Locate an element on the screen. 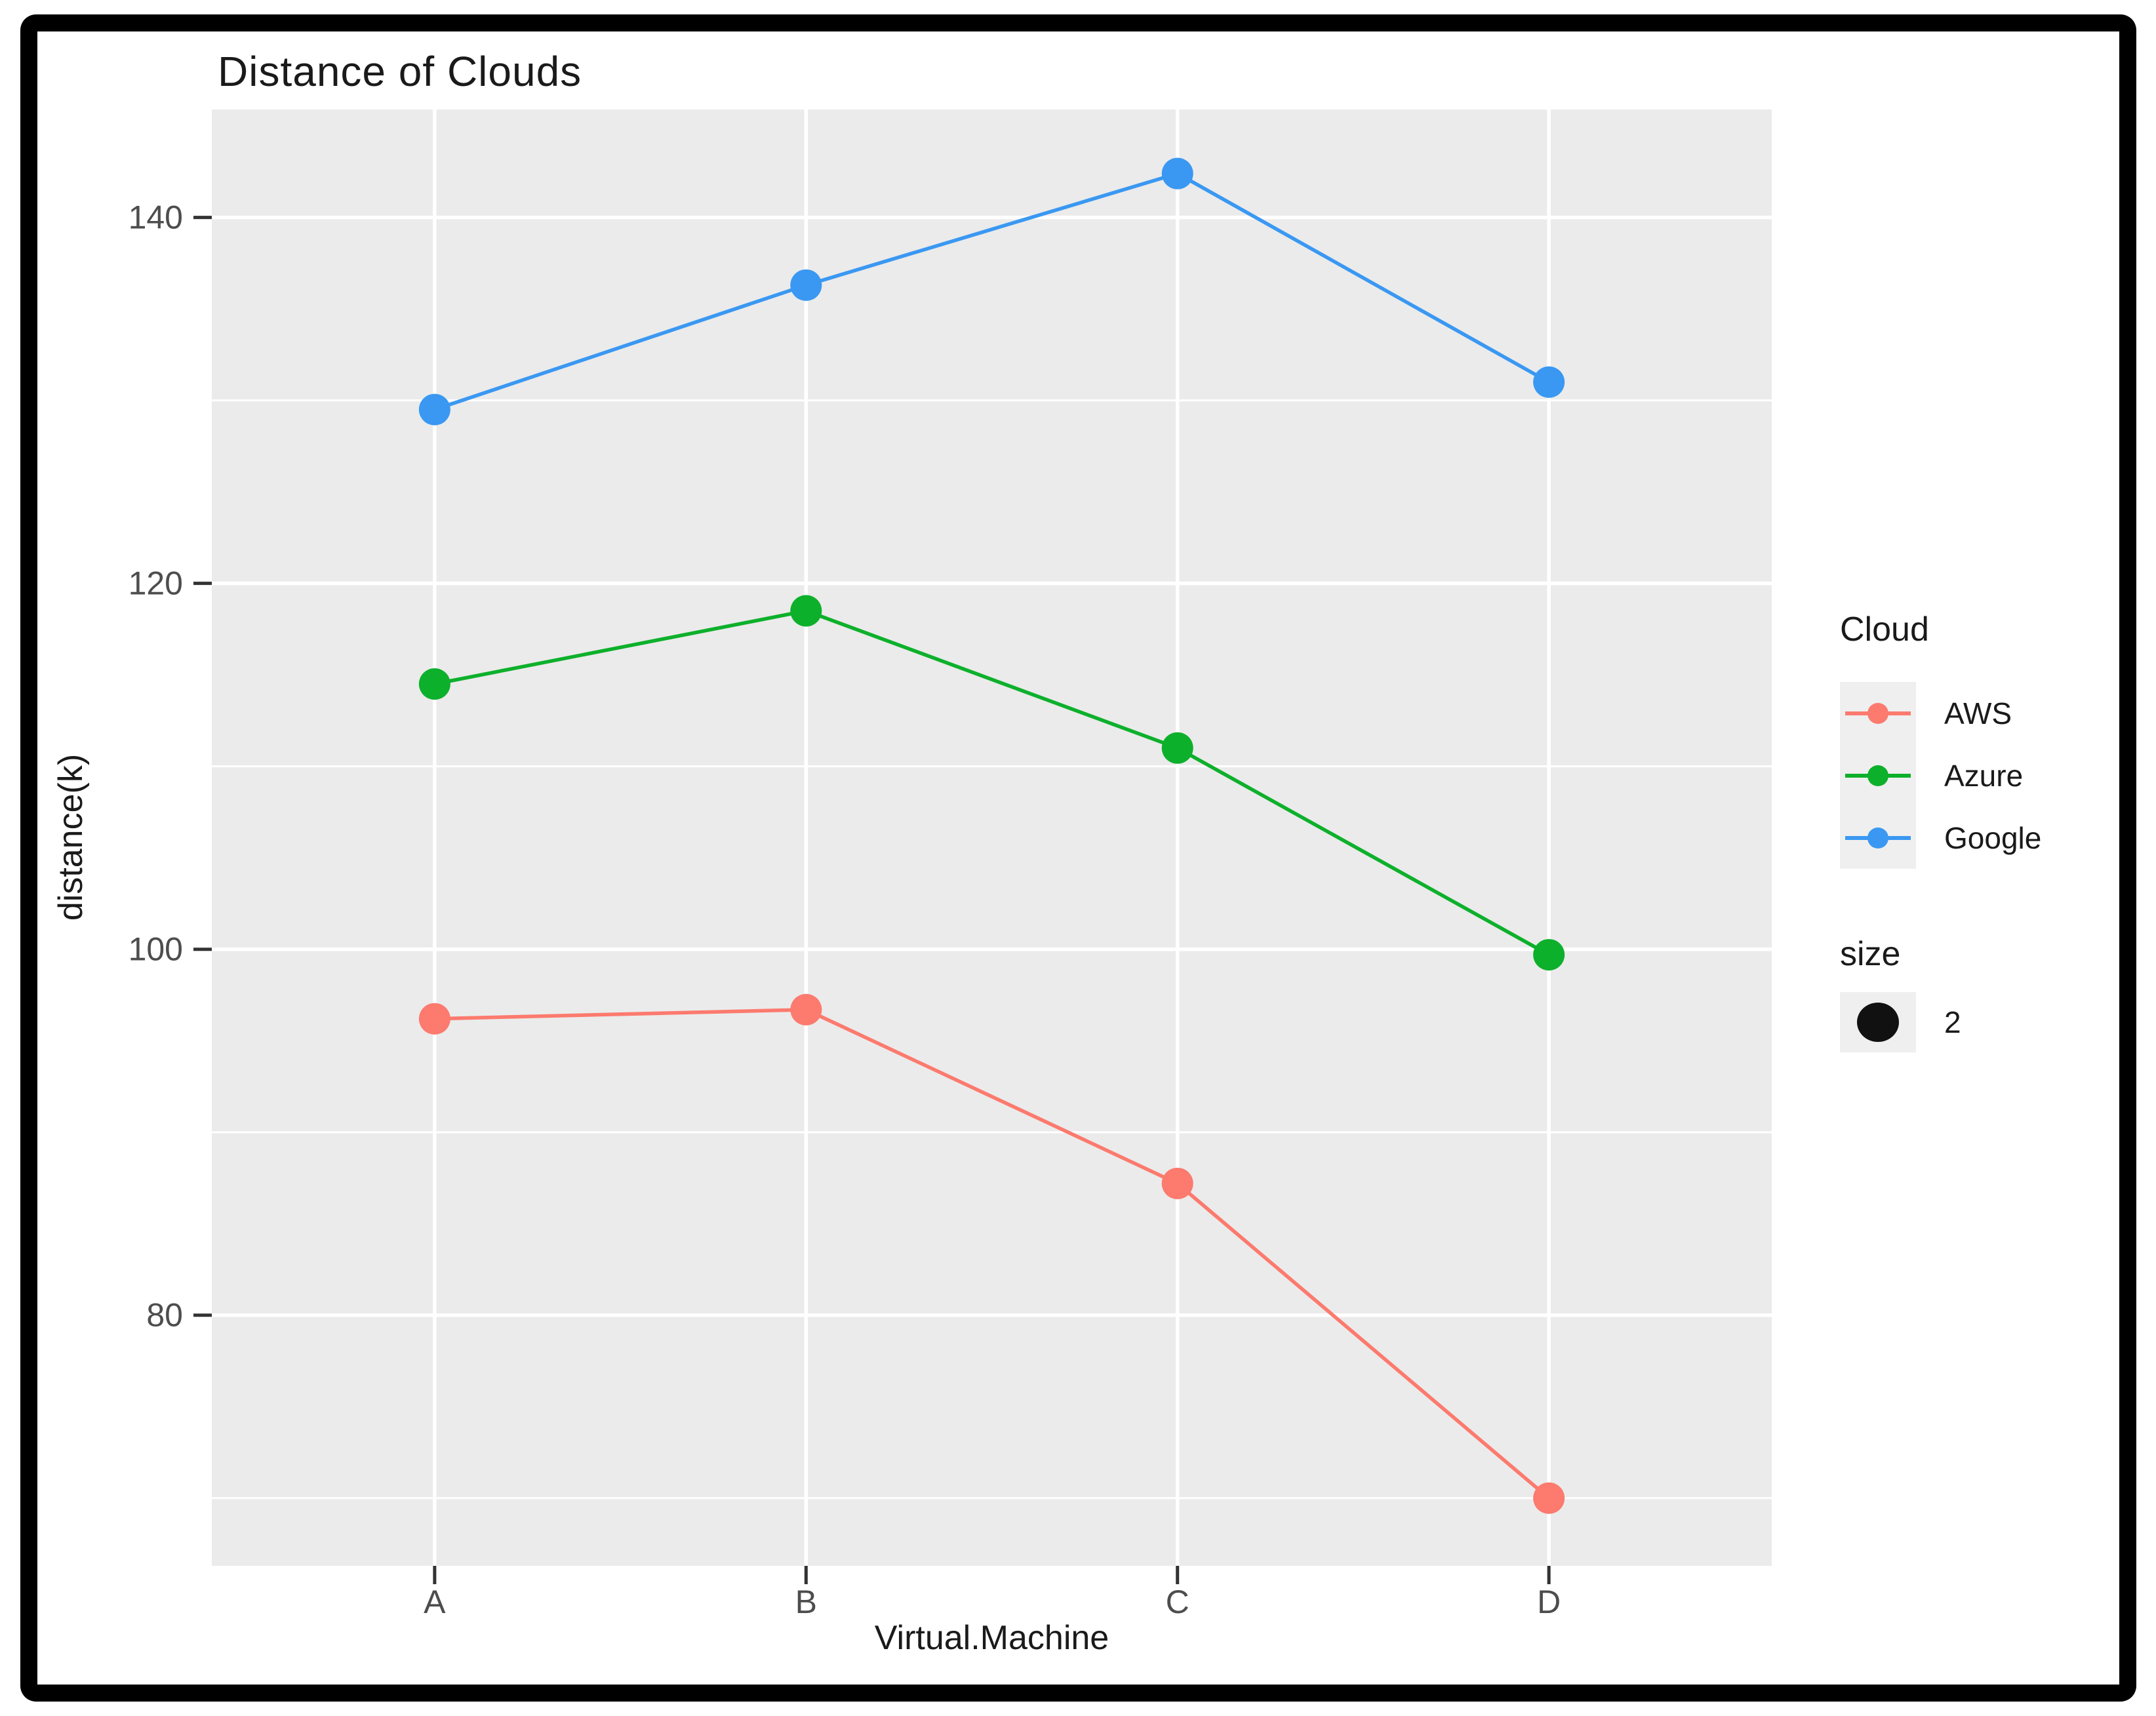 The width and height of the screenshot is (2156, 1716). legend-label-google: Google is located at coordinates (1993, 837).